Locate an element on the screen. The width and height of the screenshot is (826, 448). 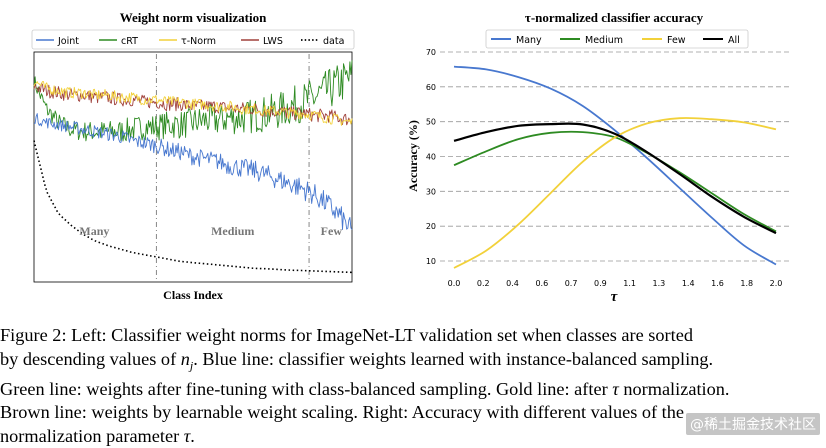
right-x-tick-label: 1.1 is located at coordinates (629, 283).